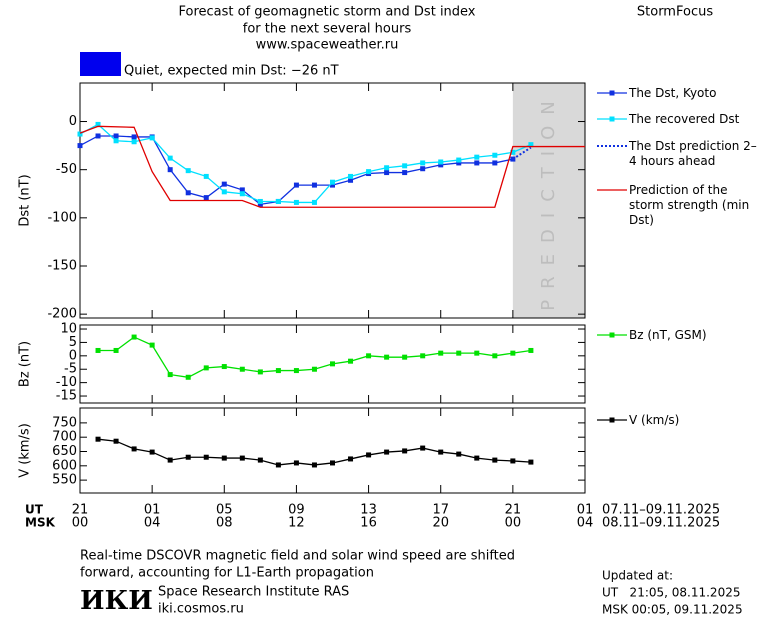 This screenshot has height=620, width=760. What do you see at coordinates (661, 523) in the screenshot?
I see `date-range: 08.11–09.11.2025` at bounding box center [661, 523].